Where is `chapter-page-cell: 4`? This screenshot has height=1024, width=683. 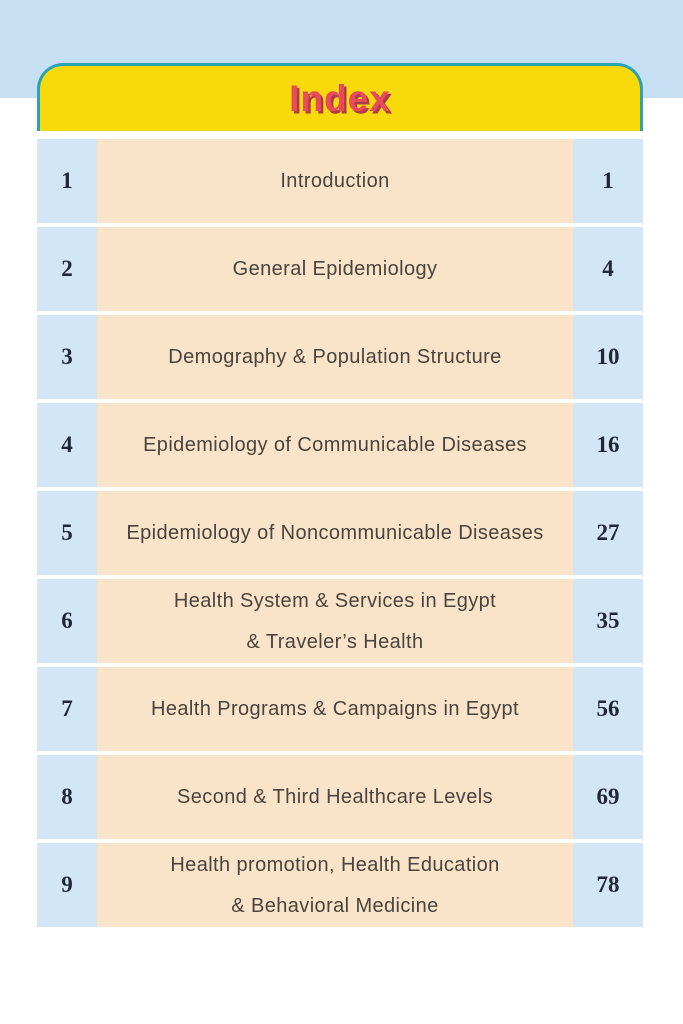
chapter-page-cell: 4 is located at coordinates (608, 269).